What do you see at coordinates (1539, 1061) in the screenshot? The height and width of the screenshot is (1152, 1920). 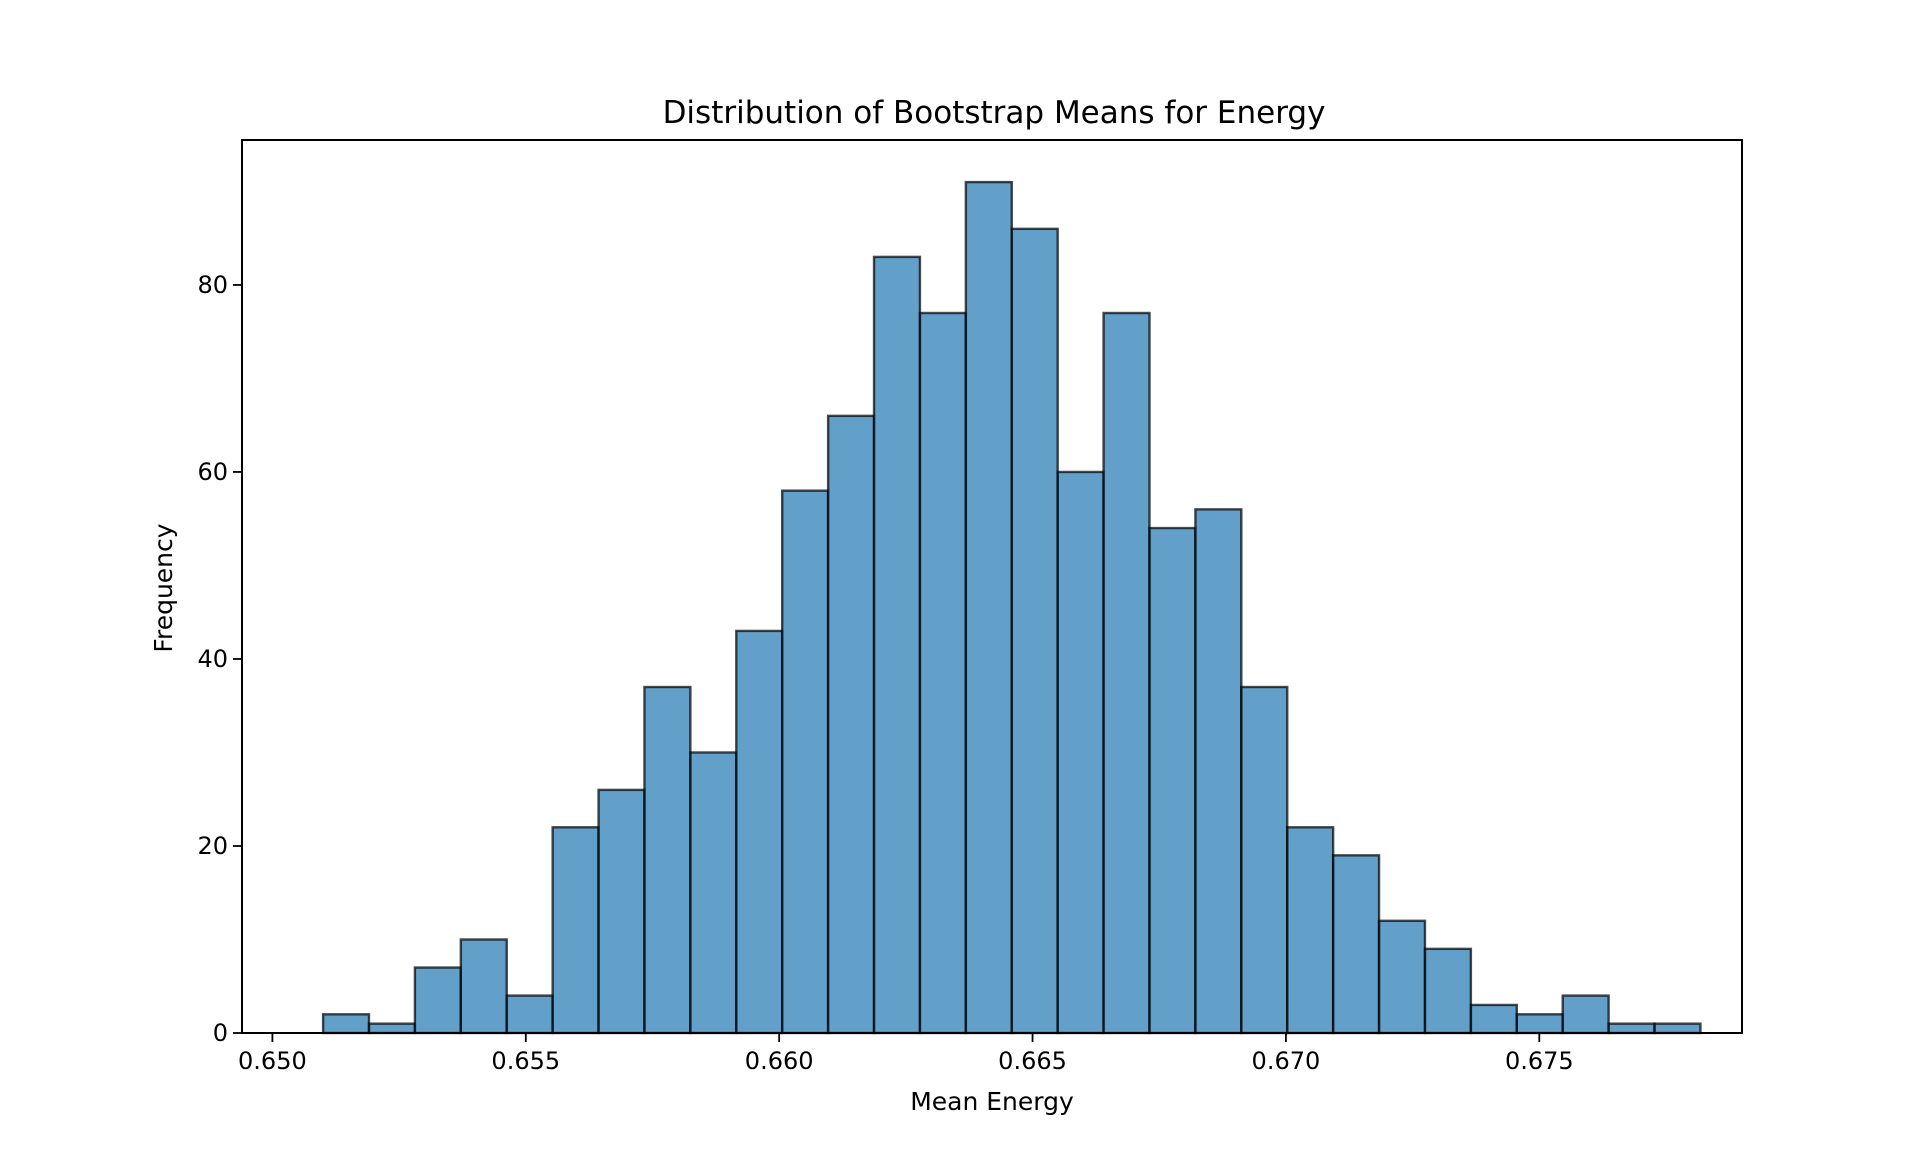 I see `x-tick-label: 0.675` at bounding box center [1539, 1061].